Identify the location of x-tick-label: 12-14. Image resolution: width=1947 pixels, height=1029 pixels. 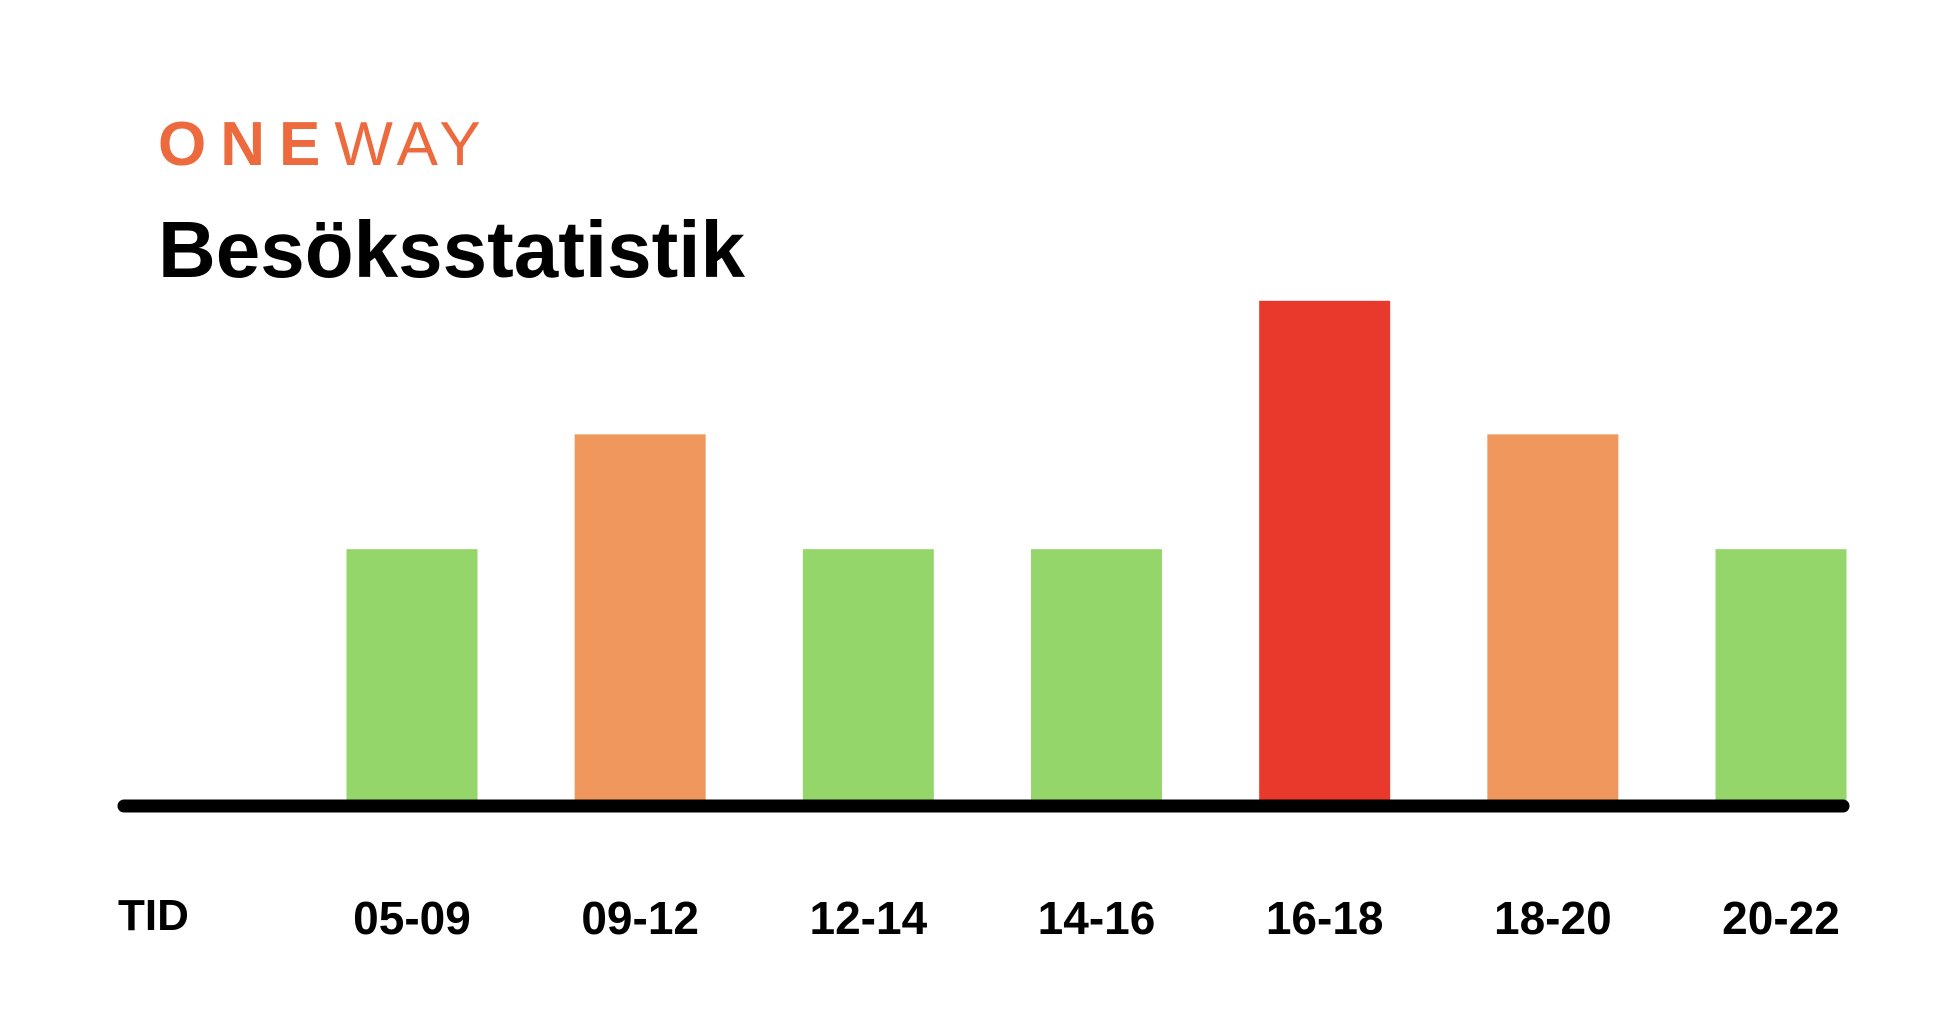
(869, 918).